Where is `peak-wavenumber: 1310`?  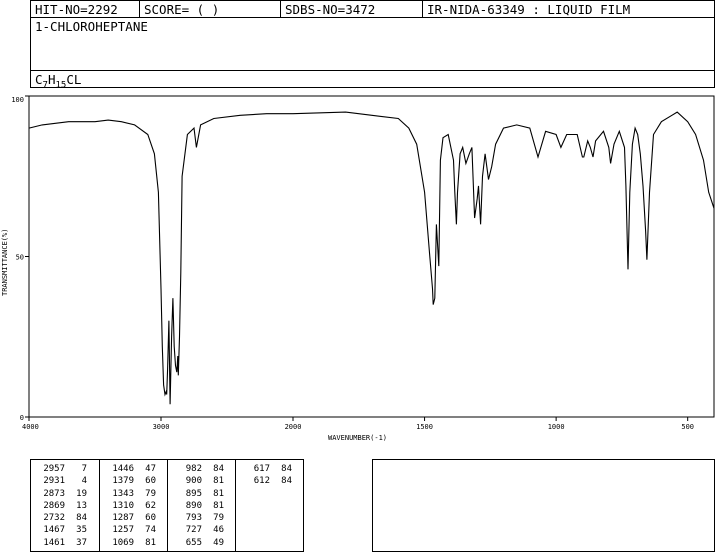
peak-wavenumber: 1310 is located at coordinates (123, 505).